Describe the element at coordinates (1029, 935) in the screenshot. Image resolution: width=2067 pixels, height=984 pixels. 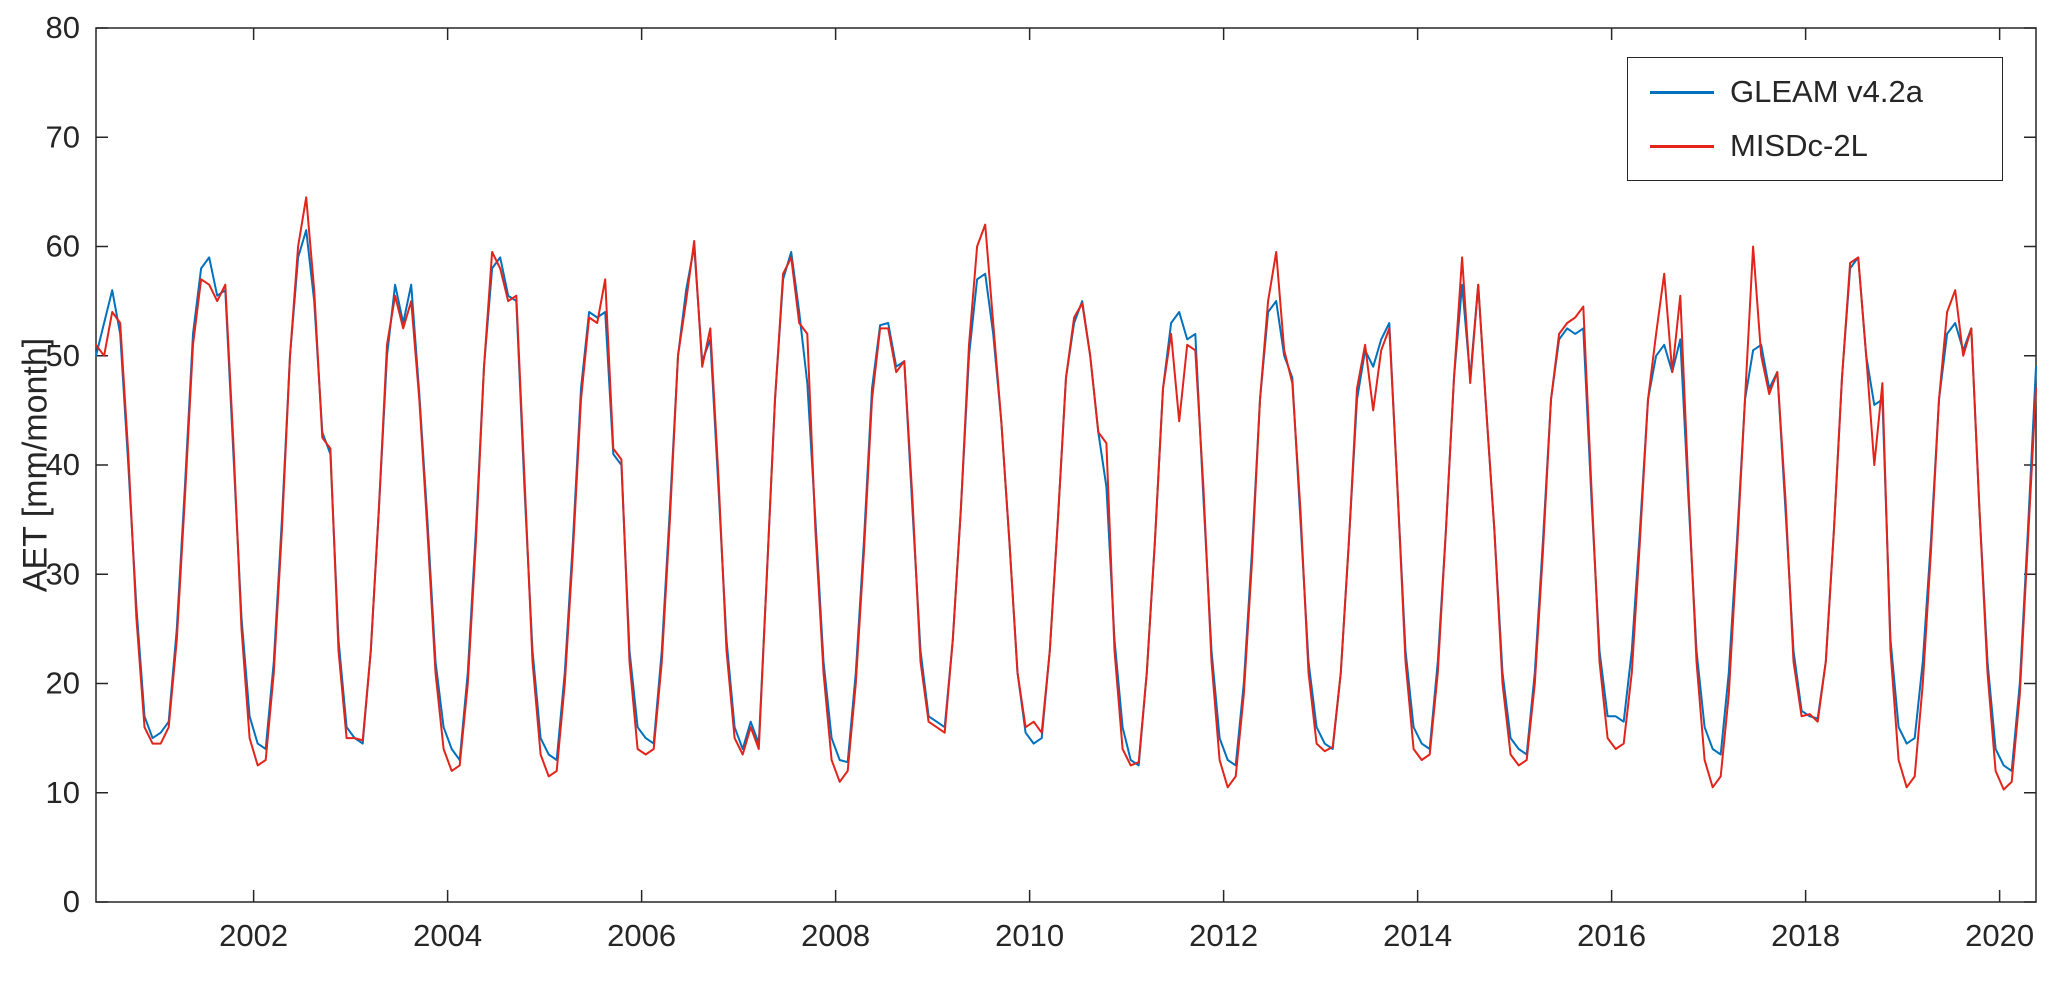
I see `x-tick-label: 2010` at that location.